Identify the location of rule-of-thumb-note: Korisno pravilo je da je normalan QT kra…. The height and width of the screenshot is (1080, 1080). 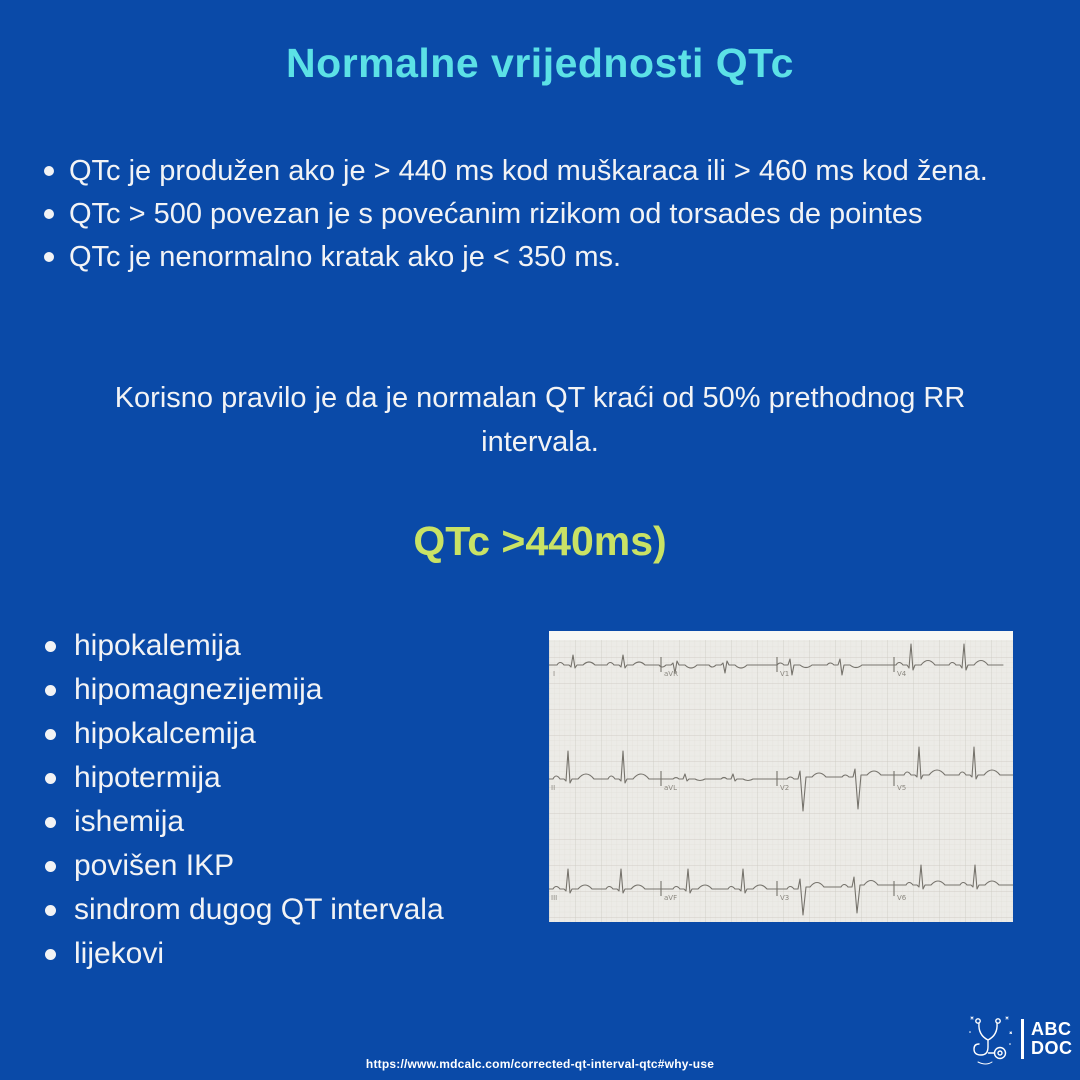
(540, 420).